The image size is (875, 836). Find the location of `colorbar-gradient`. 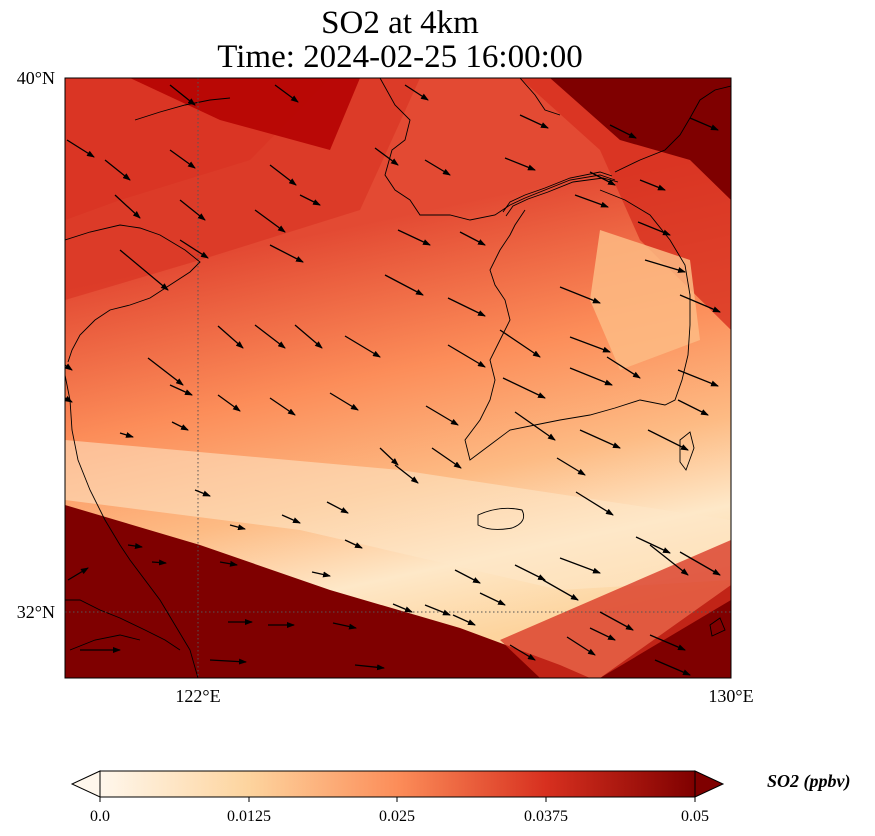

colorbar-gradient is located at coordinates (397, 784).